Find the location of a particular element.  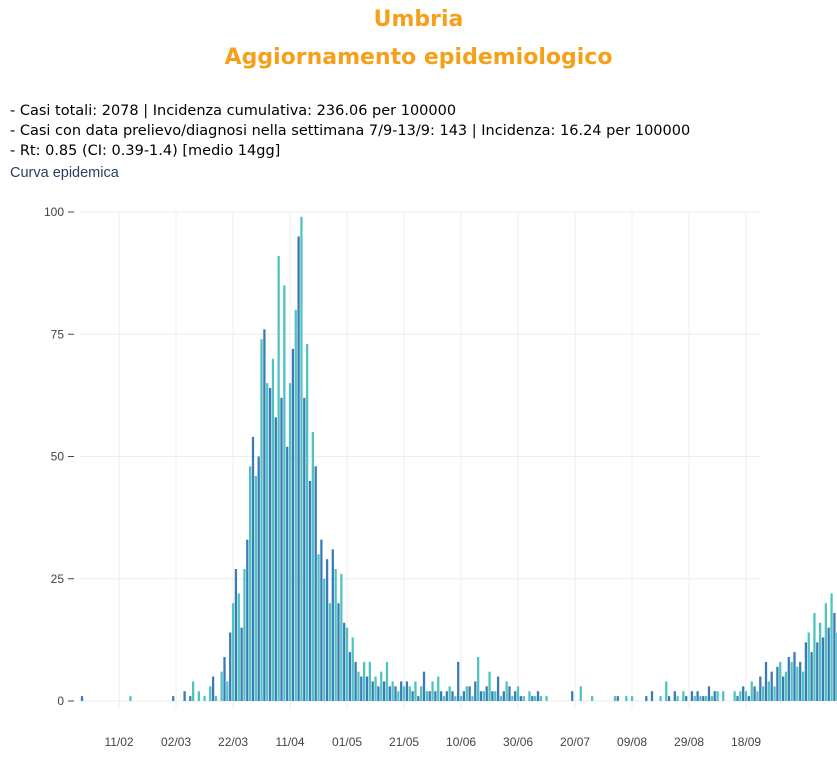

x-tick-label: 30/06 is located at coordinates (518, 742).